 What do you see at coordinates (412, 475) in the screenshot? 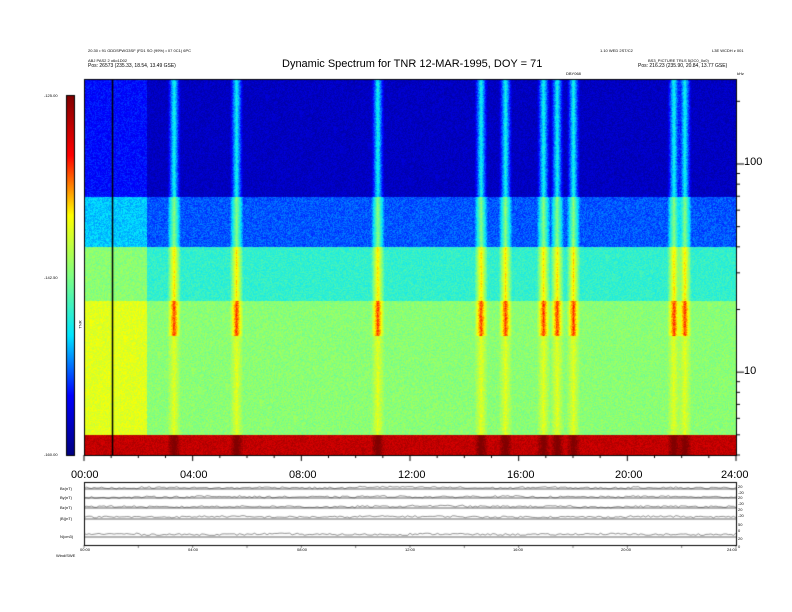
I see `x-tick-3: 12:00` at bounding box center [412, 475].